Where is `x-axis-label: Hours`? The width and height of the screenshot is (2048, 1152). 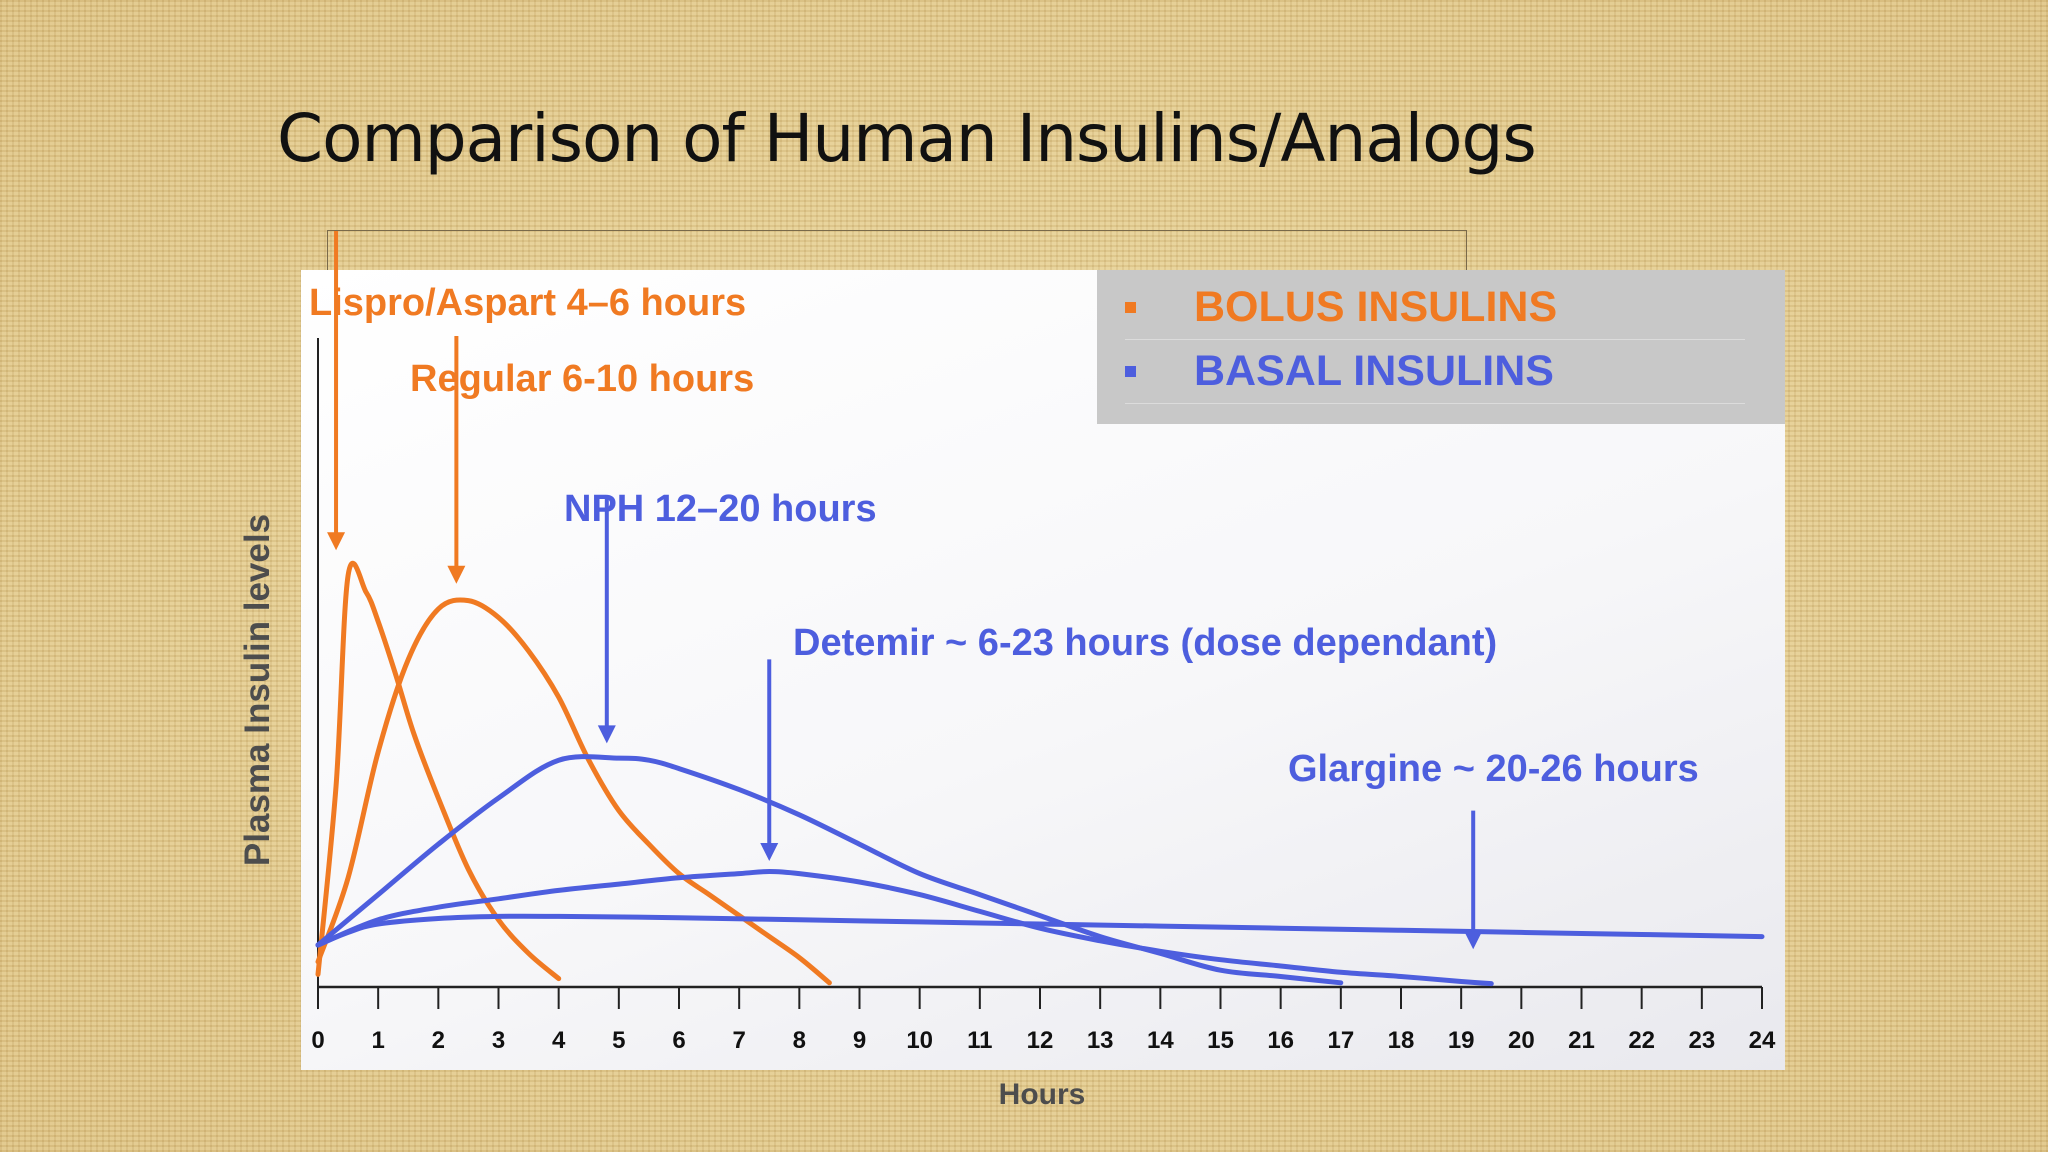
x-axis-label: Hours is located at coordinates (1042, 1094).